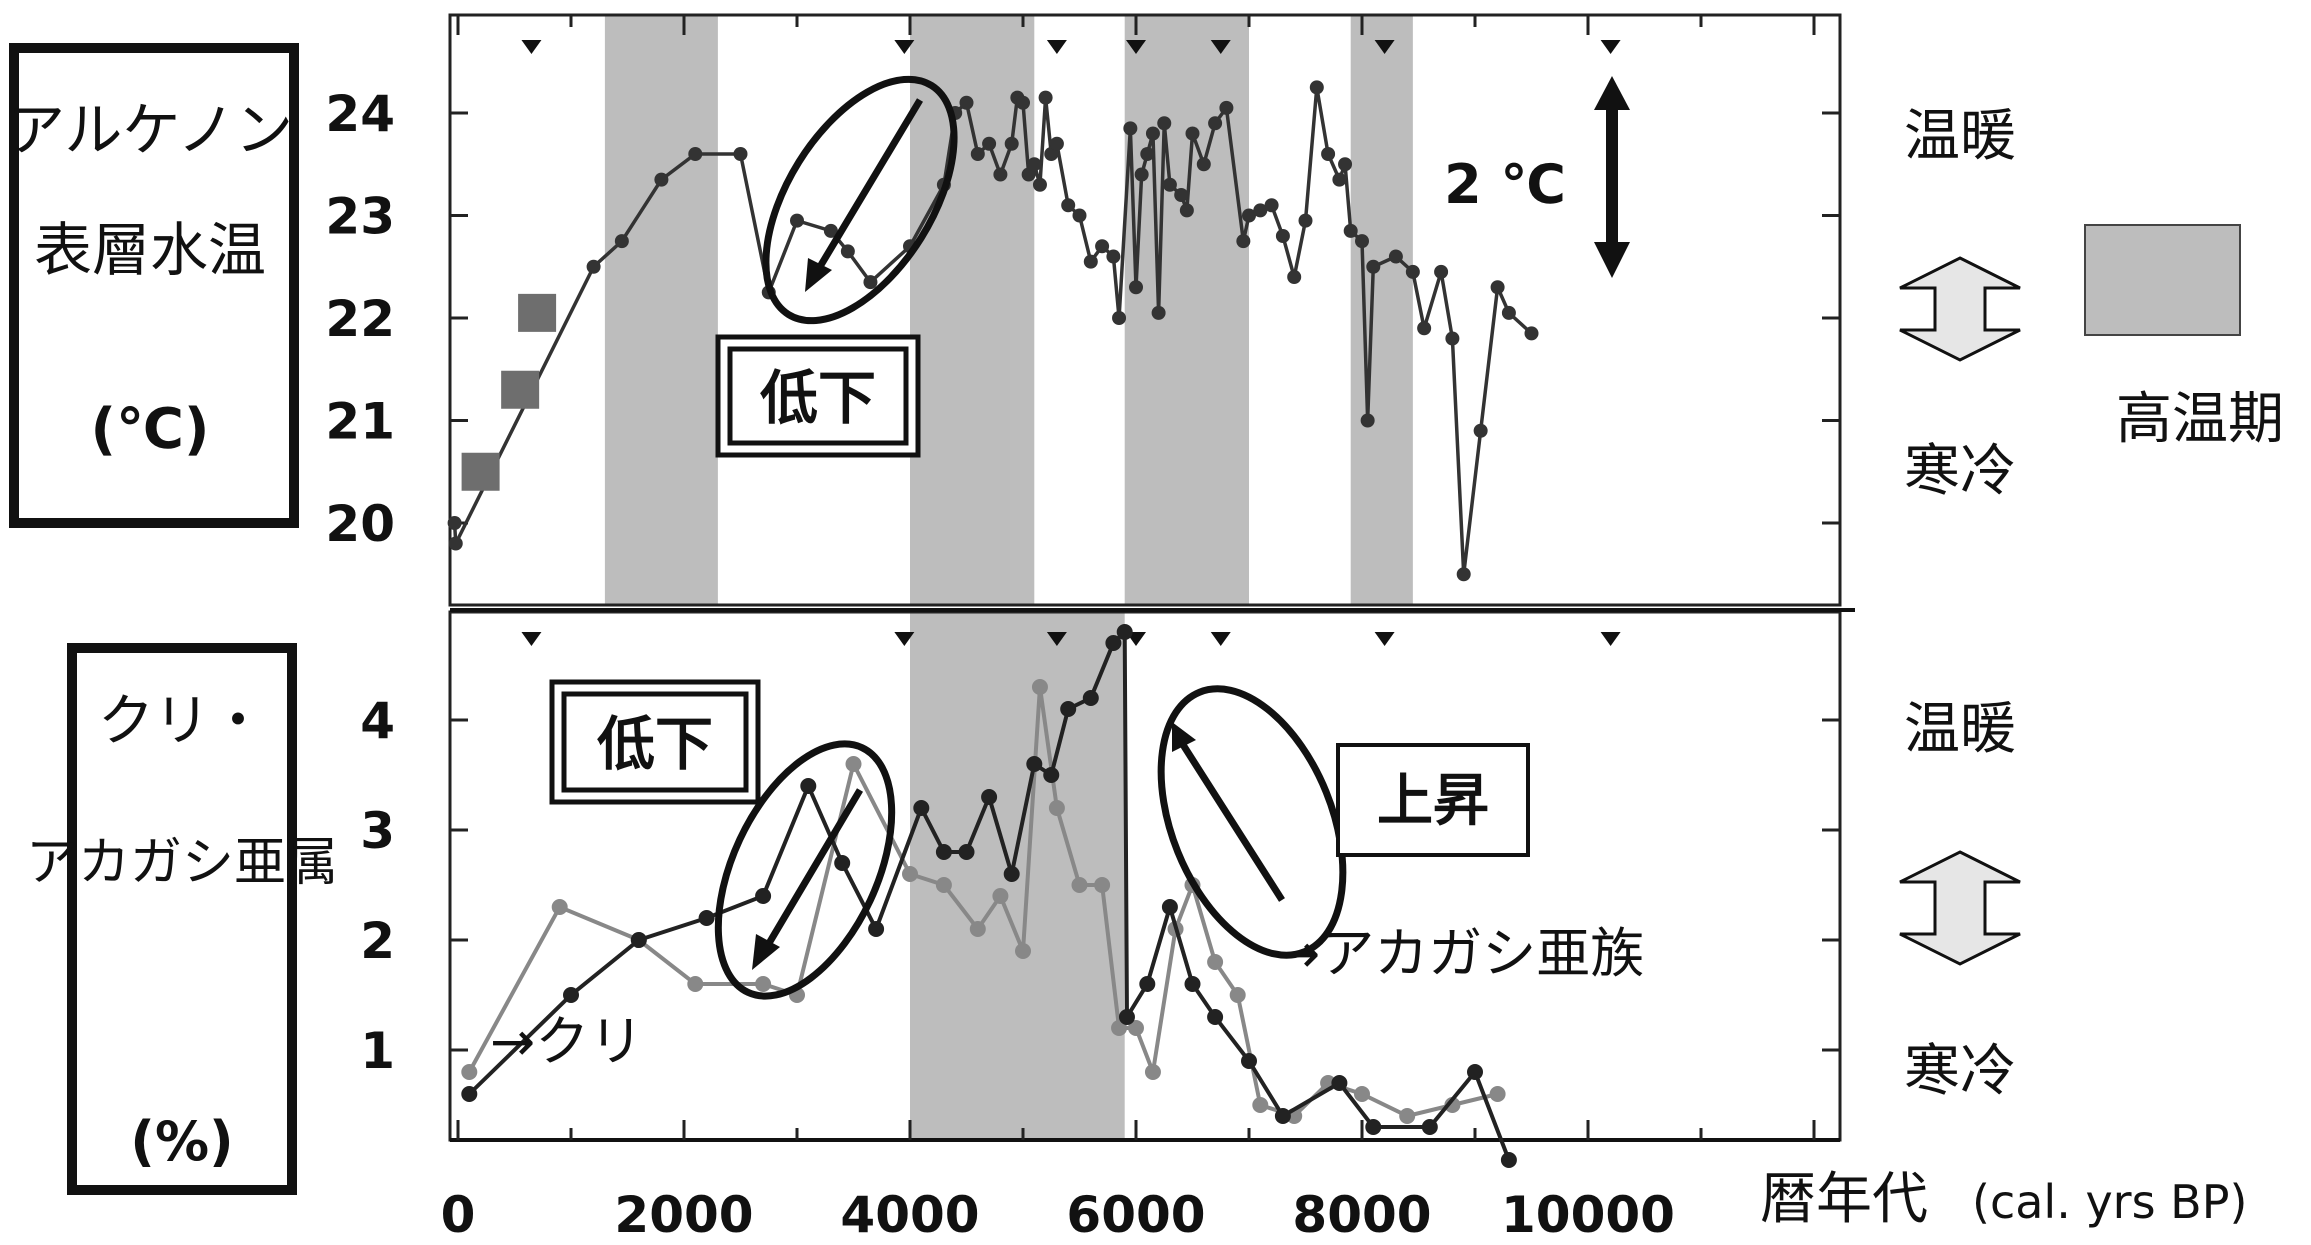  What do you see at coordinates (655, 744) in the screenshot?
I see `bottom-decrease-label: 低下` at bounding box center [655, 744].